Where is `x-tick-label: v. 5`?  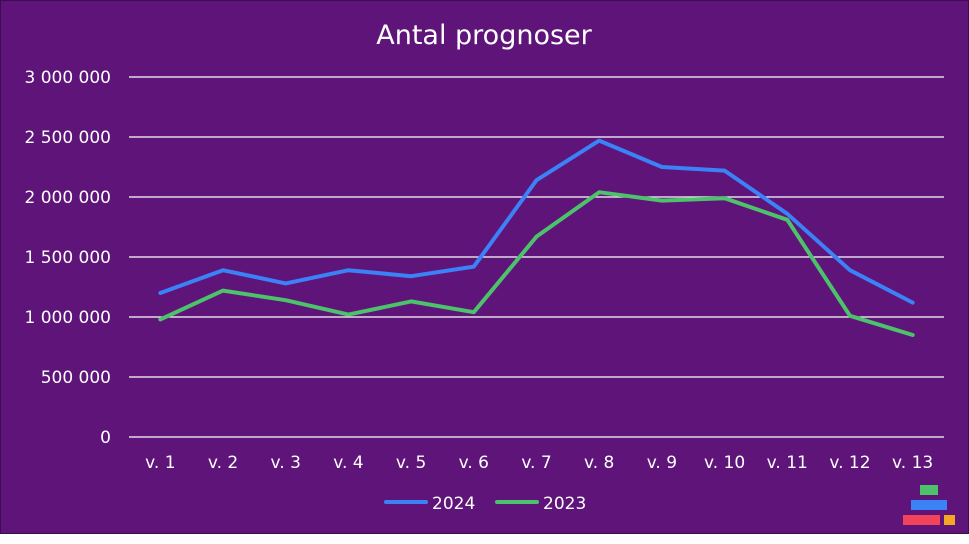 x-tick-label: v. 5 is located at coordinates (411, 463).